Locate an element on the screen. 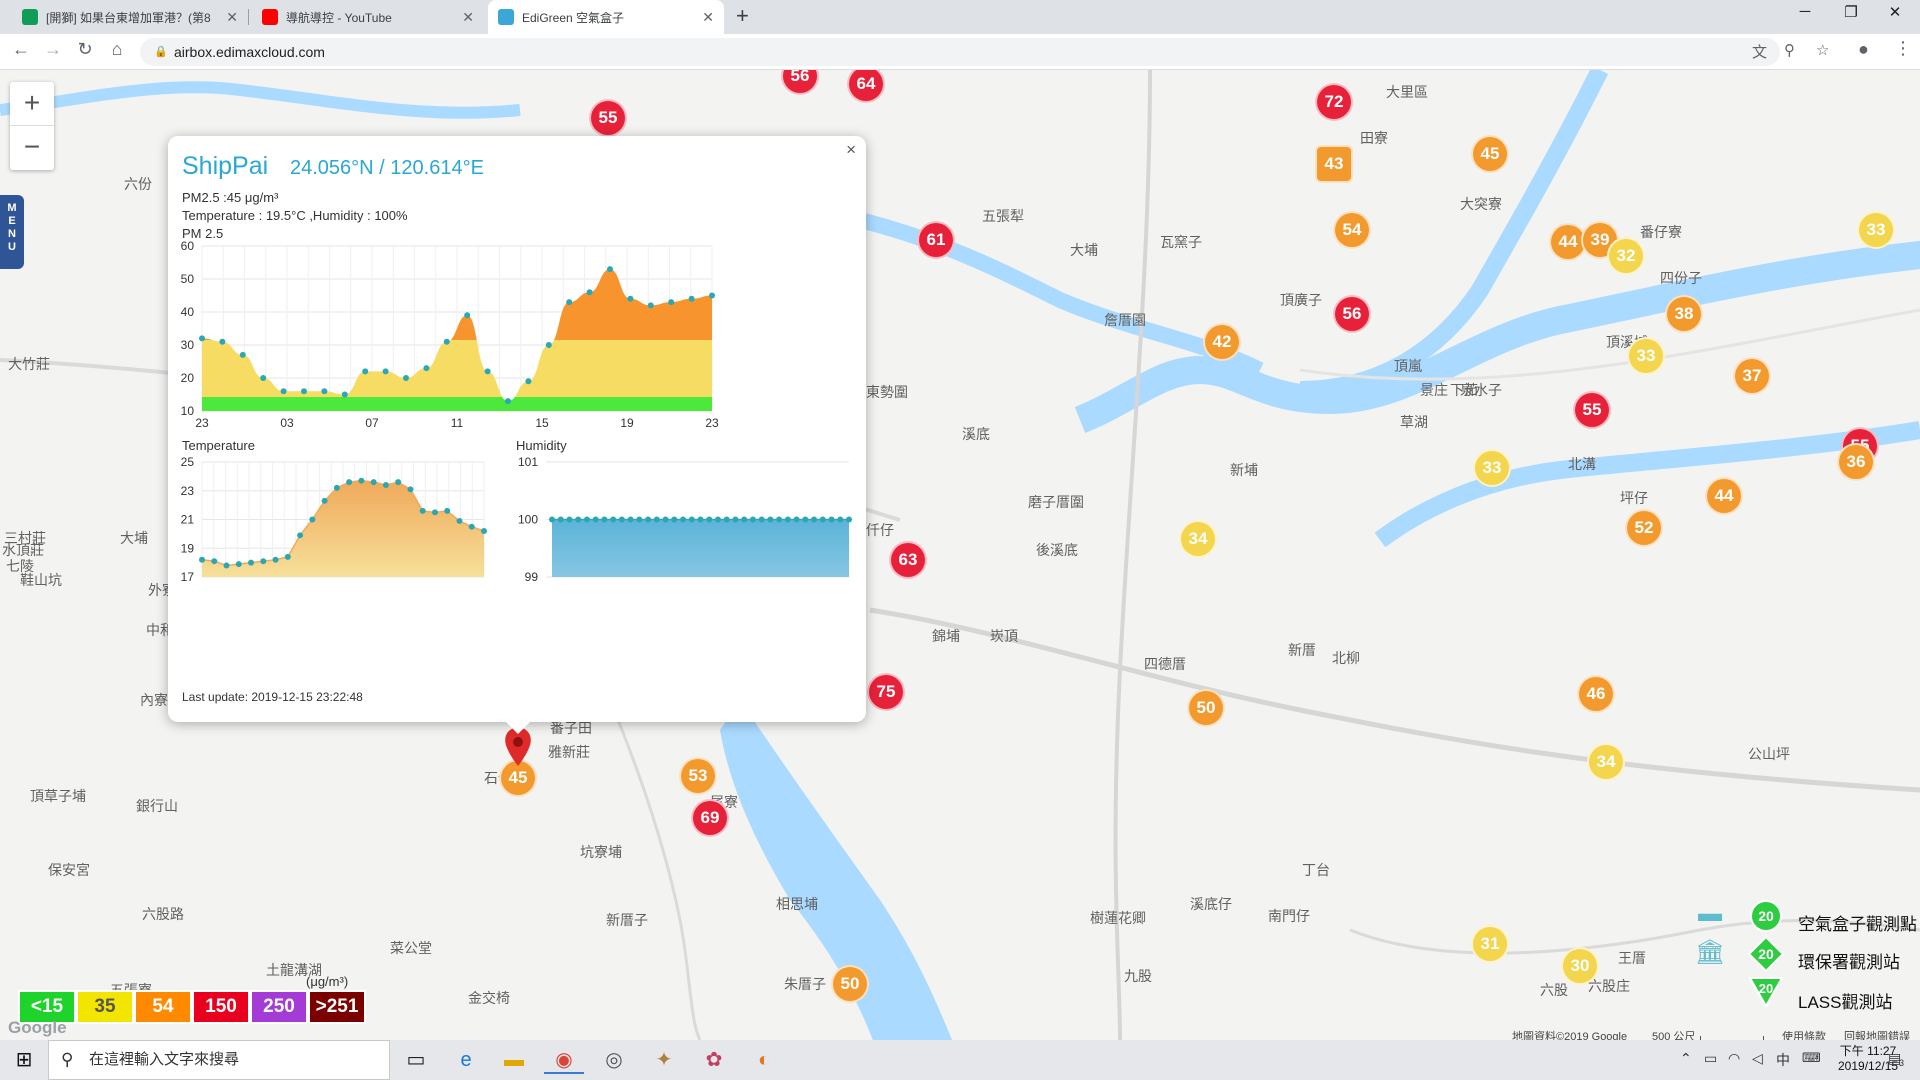  station-marker: 53 is located at coordinates (698, 776).